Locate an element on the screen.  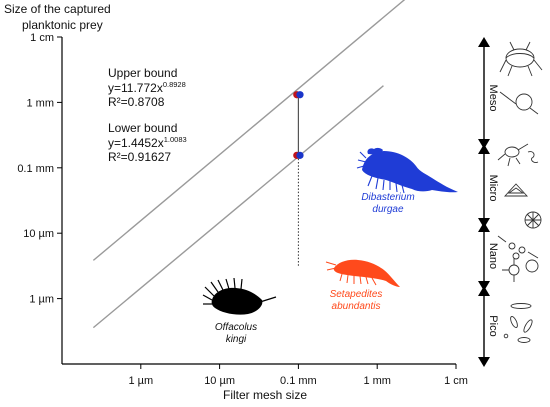
y-tick-label: 10 µm is located at coordinates (38, 234).